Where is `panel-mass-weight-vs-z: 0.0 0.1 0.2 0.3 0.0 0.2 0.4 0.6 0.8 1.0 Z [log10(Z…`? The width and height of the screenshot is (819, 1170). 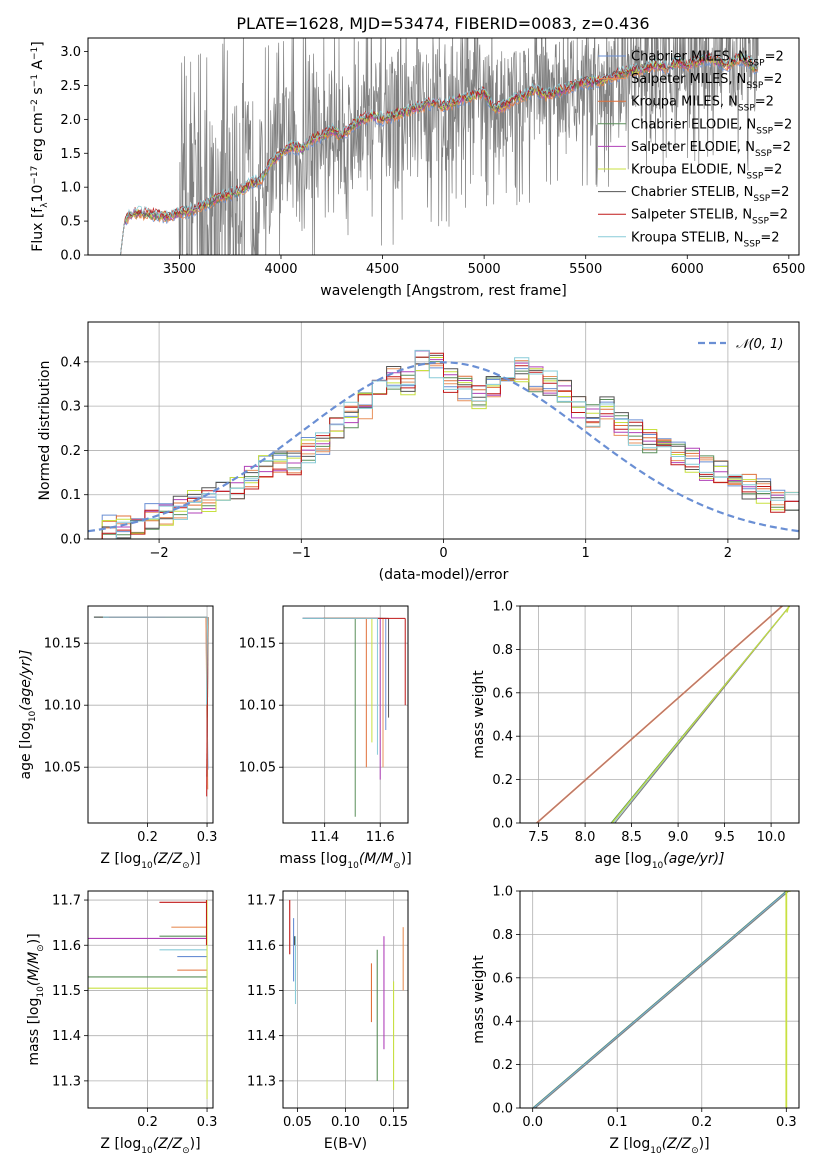
panel-mass-weight-vs-z: 0.0 0.1 0.2 0.3 0.0 0.2 0.4 0.6 0.8 1.0 Z [log10(Z… is located at coordinates (635, 1020).